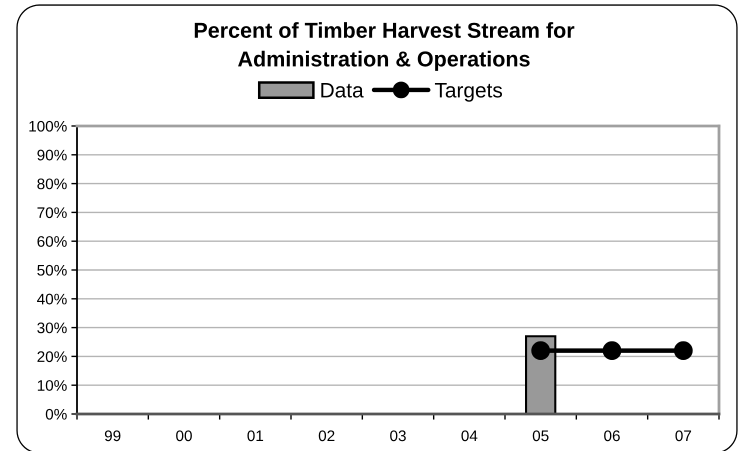 This screenshot has width=740, height=451. Describe the element at coordinates (52, 212) in the screenshot. I see `y-tick-label: 70%` at that location.